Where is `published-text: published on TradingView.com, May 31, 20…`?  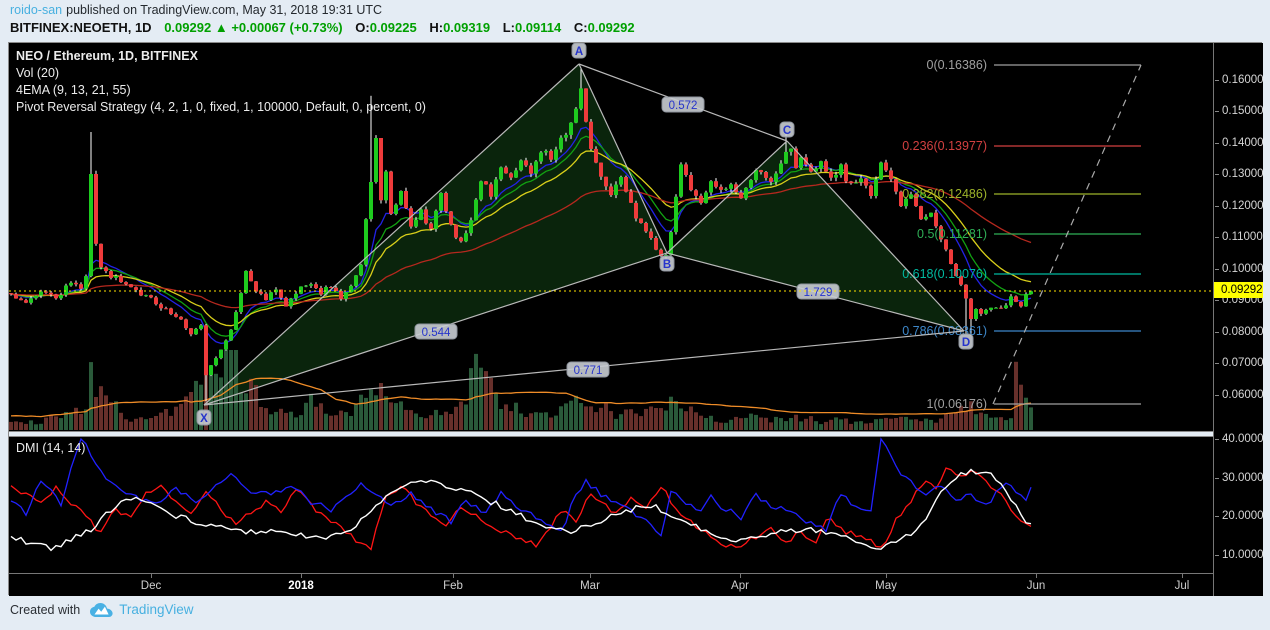 published-text: published on TradingView.com, May 31, 20… is located at coordinates (224, 10).